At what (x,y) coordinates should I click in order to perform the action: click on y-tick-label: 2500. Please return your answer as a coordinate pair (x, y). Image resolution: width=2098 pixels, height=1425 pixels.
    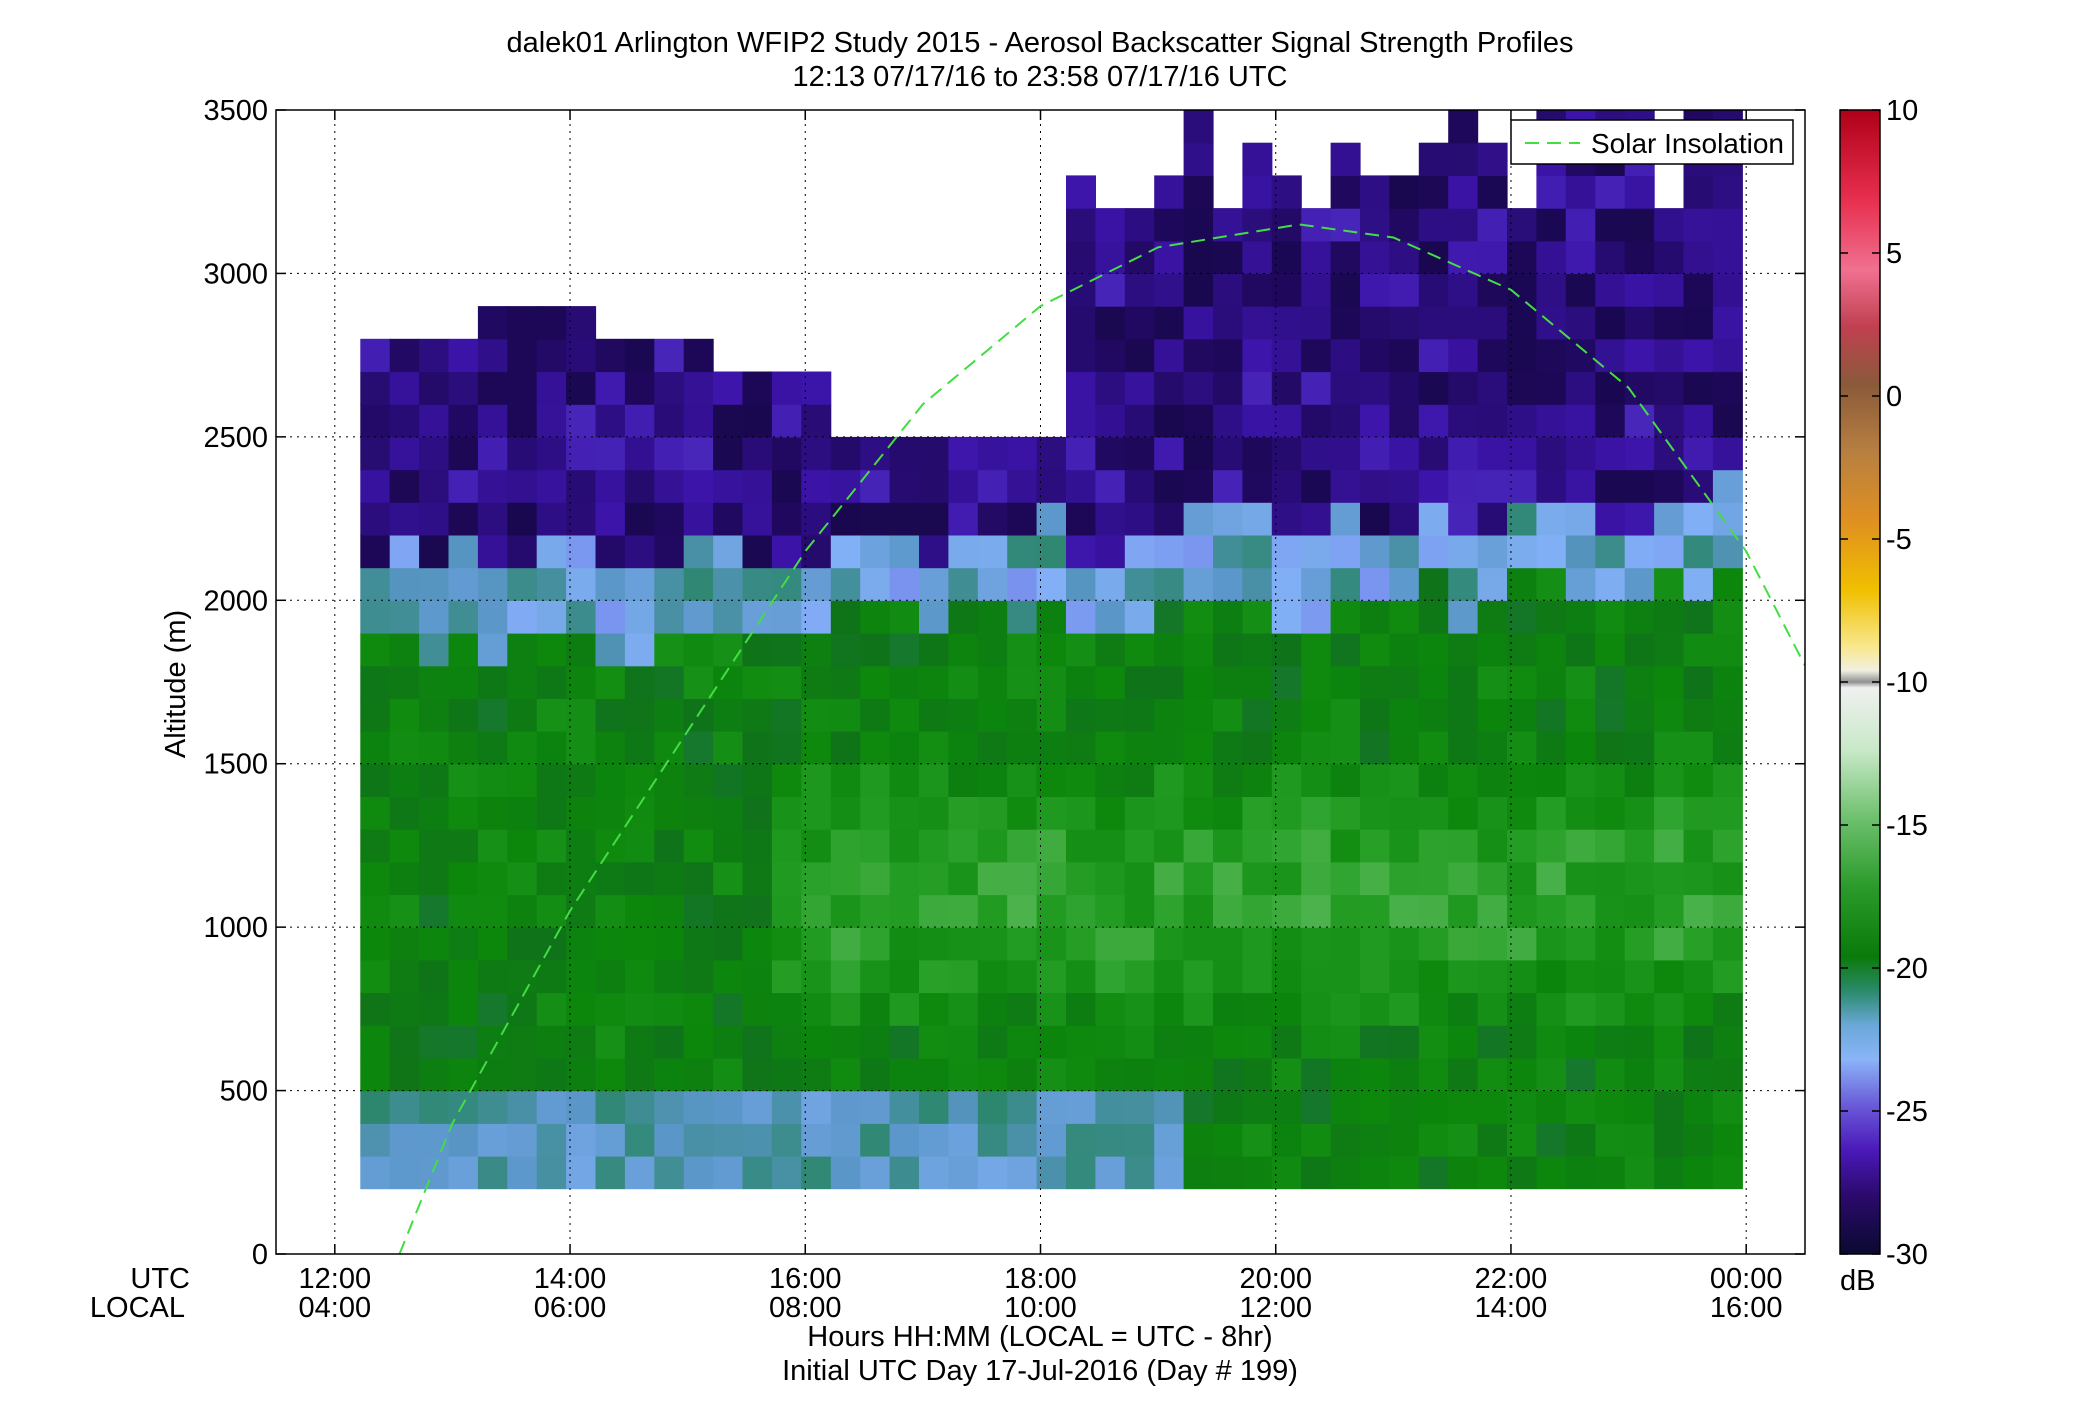
    Looking at the image, I should click on (235, 438).